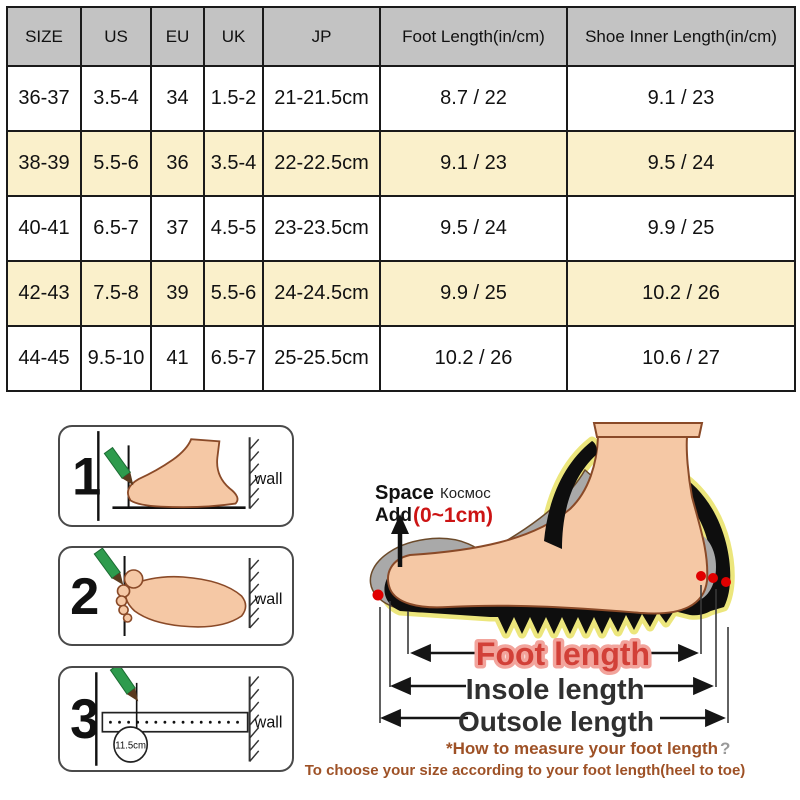 The height and width of the screenshot is (800, 800). I want to click on step-box-1: 1 wall, so click(176, 476).